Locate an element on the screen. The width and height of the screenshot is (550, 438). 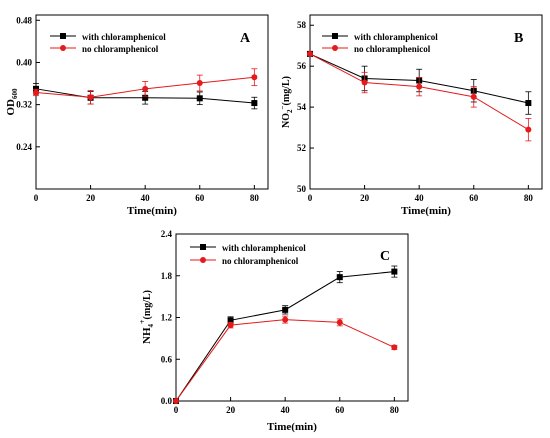
panel-label: A is located at coordinates (245, 38).